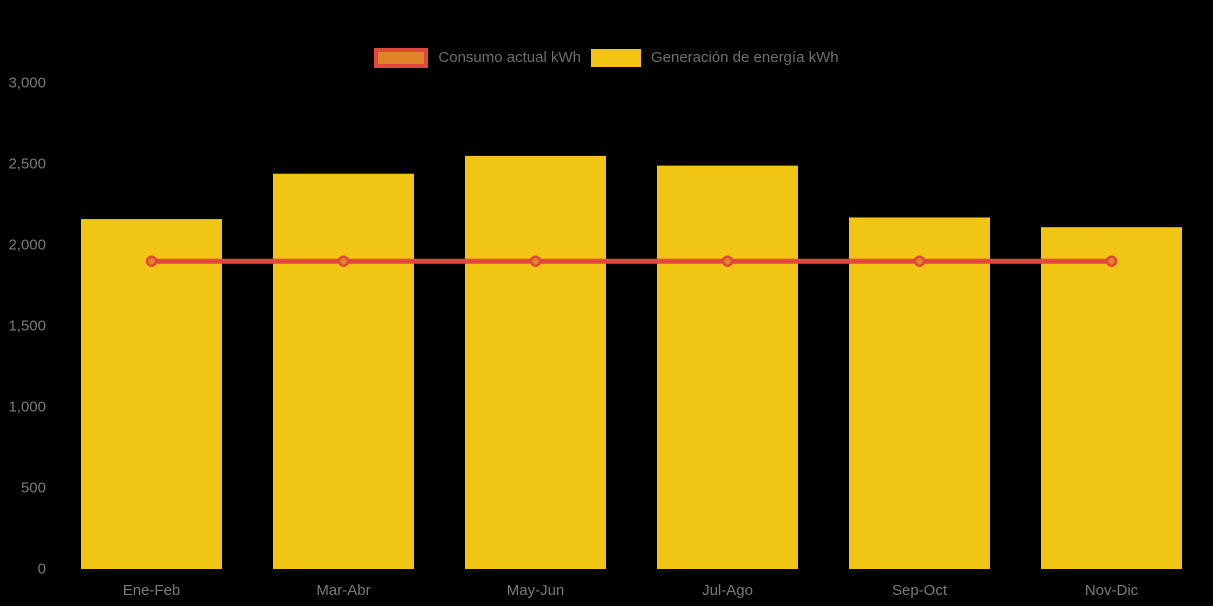  I want to click on line-point-Sep-Oct, so click(919, 261).